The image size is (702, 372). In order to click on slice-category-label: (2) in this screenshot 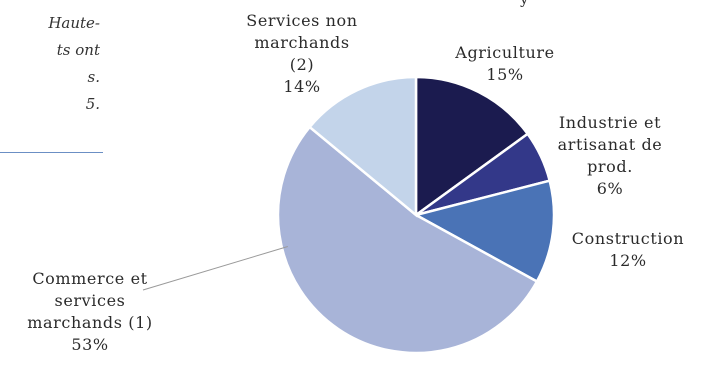, I will do `click(302, 64)`.